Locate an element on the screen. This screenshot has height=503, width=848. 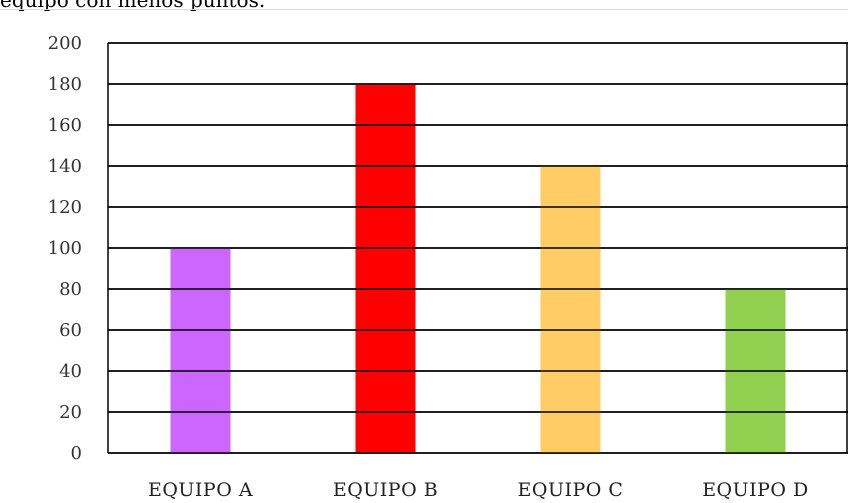
bar-equipo-a is located at coordinates (200, 350).